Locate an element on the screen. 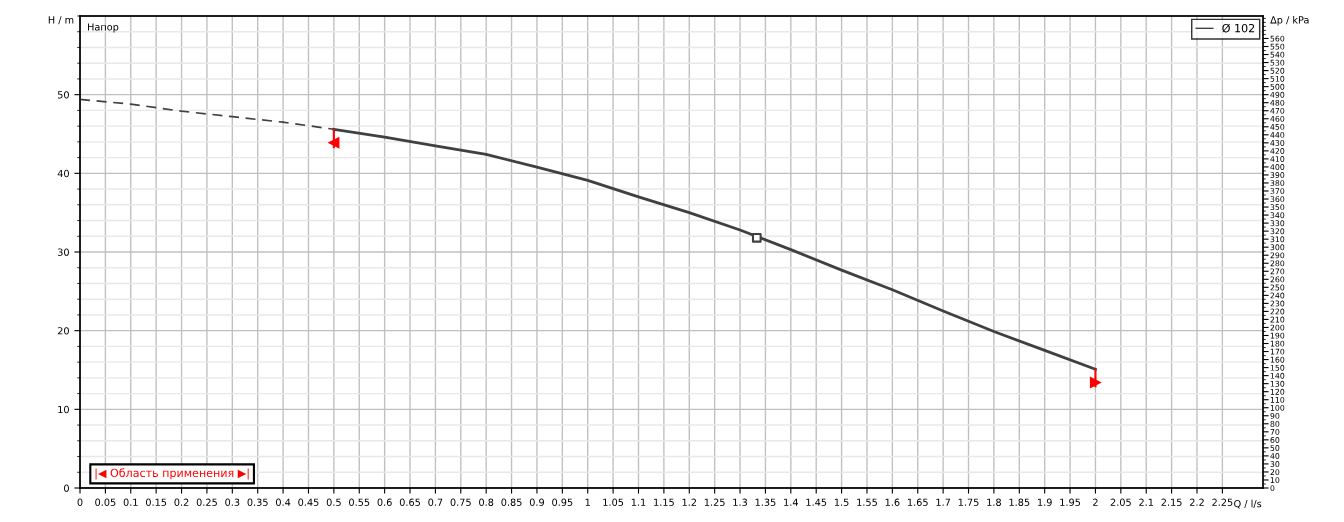 The width and height of the screenshot is (1344, 522). x-tick-label: 0.45 is located at coordinates (308, 502).